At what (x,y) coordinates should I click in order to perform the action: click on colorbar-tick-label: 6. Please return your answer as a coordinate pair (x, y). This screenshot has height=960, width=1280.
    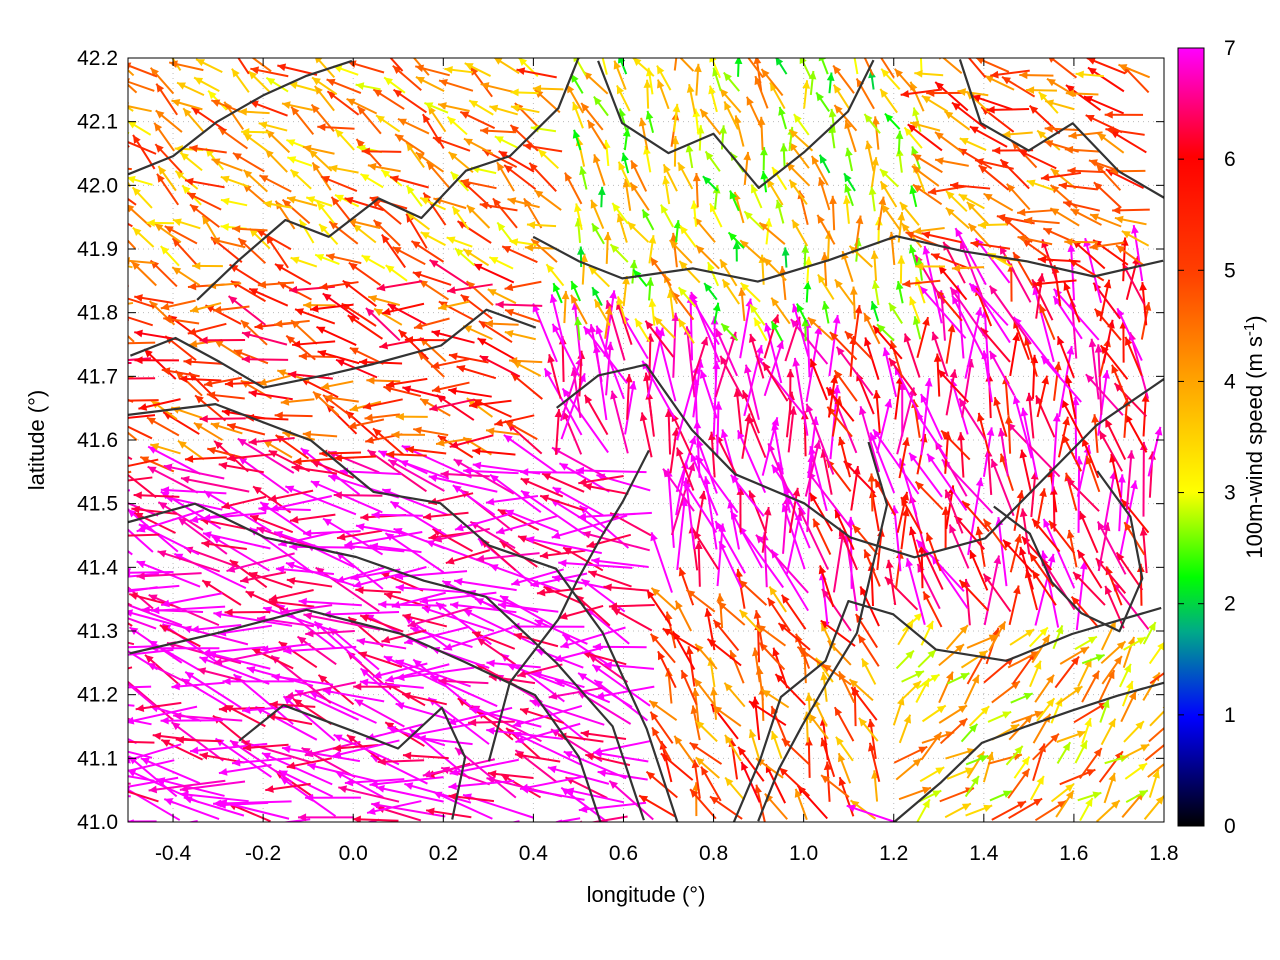
    Looking at the image, I should click on (1230, 159).